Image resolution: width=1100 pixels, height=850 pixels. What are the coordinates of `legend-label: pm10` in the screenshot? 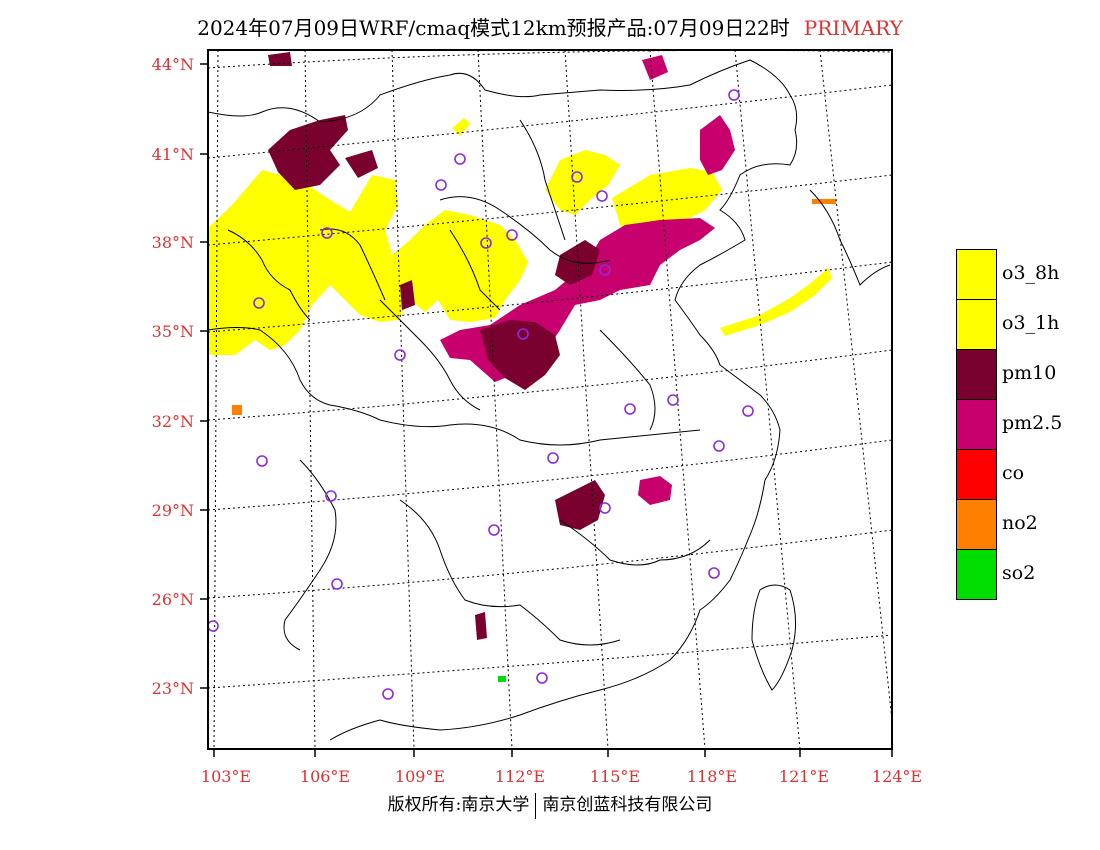 It's located at (1029, 373).